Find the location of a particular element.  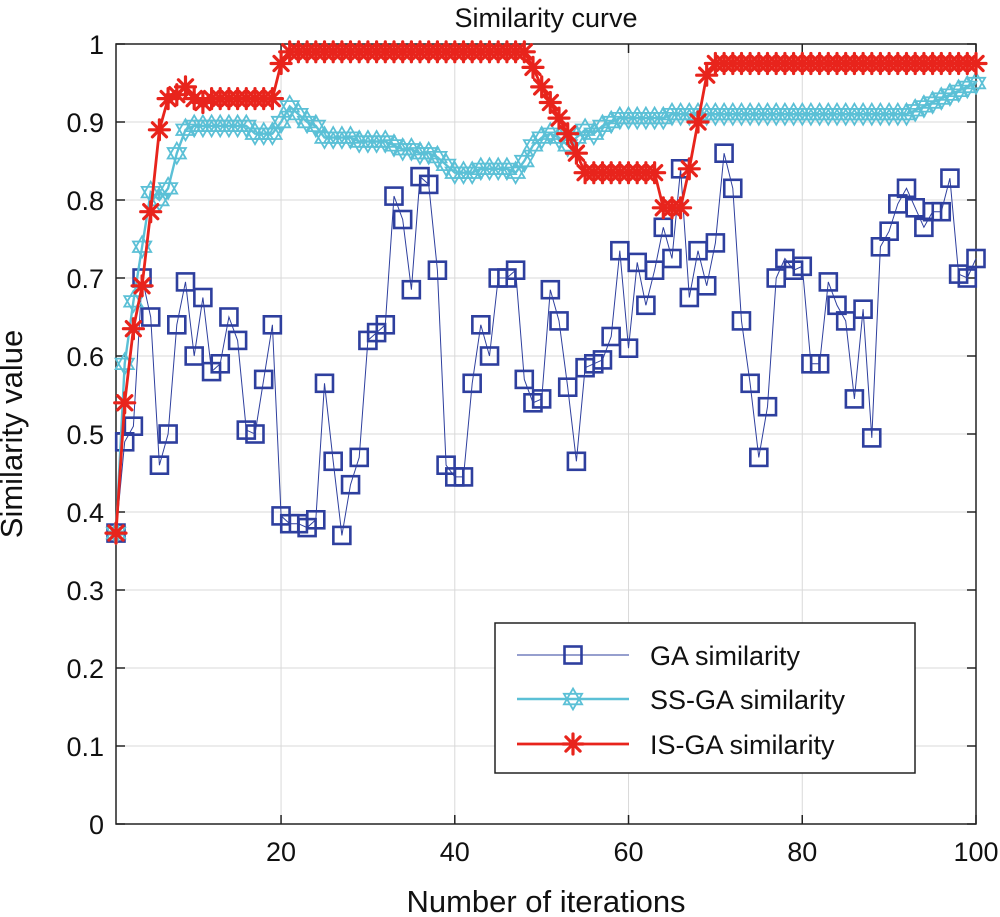

x-tick-label: 20 is located at coordinates (281, 852).